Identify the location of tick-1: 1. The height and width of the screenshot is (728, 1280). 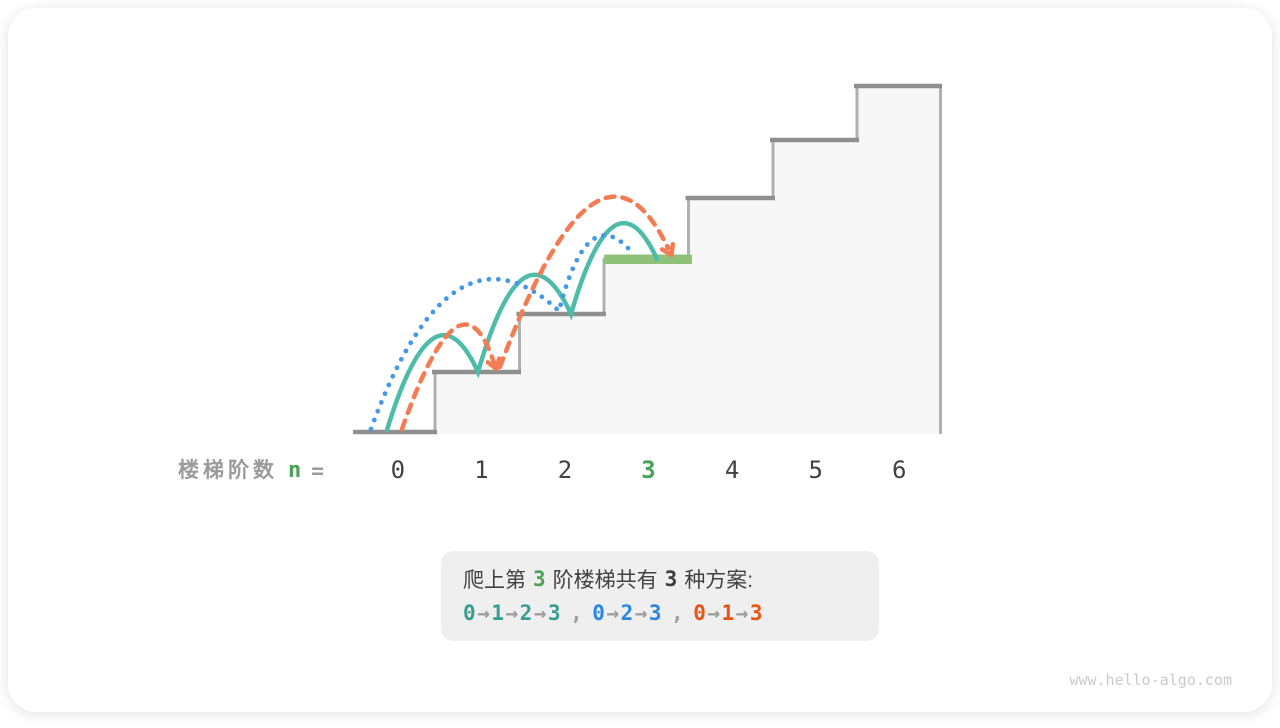
(481, 470).